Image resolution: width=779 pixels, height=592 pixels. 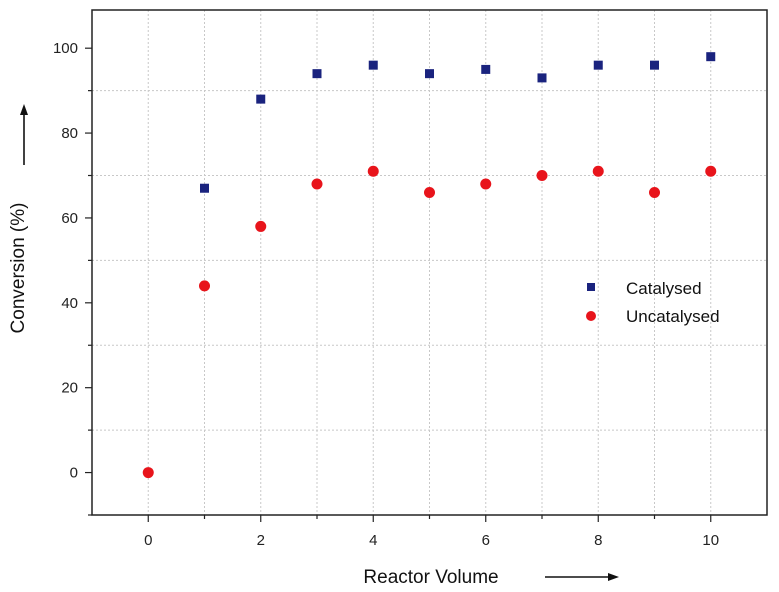 What do you see at coordinates (148, 540) in the screenshot?
I see `x-tick-label: 0` at bounding box center [148, 540].